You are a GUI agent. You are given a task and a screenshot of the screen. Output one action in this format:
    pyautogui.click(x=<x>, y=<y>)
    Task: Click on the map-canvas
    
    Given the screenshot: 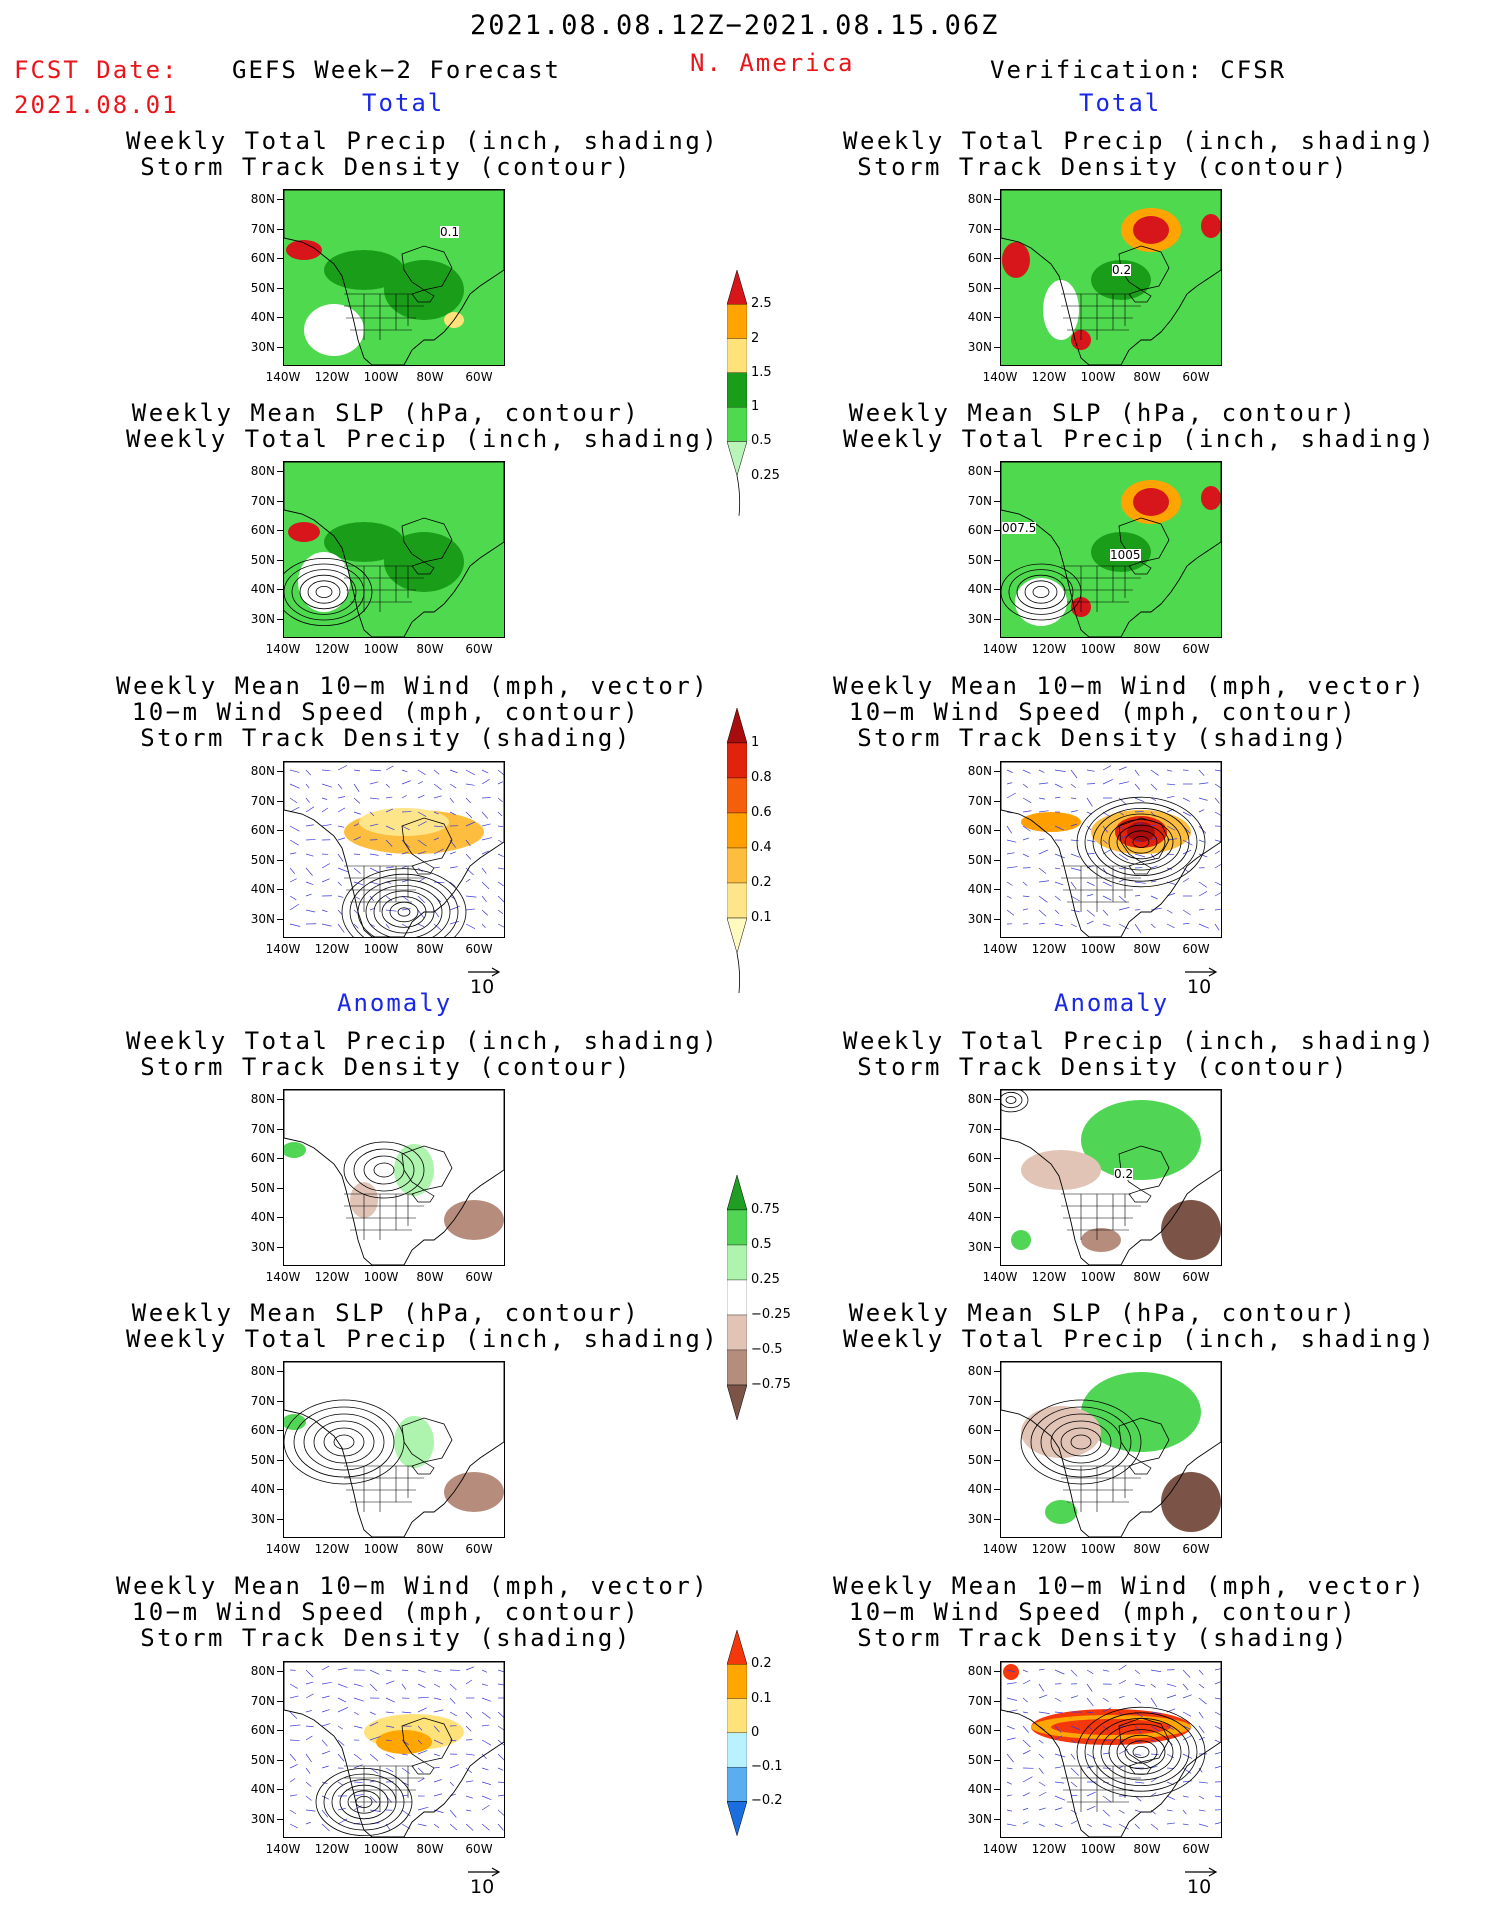 What is the action you would take?
    pyautogui.click(x=394, y=1177)
    